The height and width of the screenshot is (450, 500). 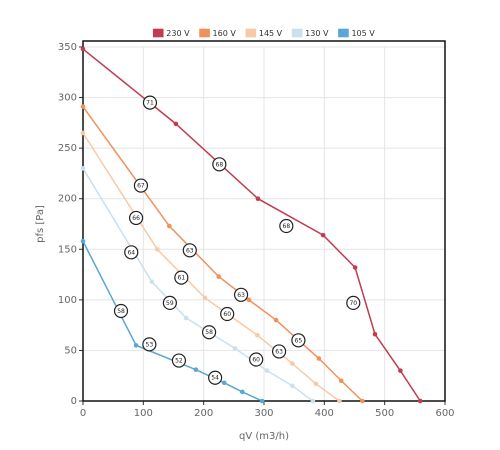 I want to click on legend-label: 230 V, so click(x=178, y=33).